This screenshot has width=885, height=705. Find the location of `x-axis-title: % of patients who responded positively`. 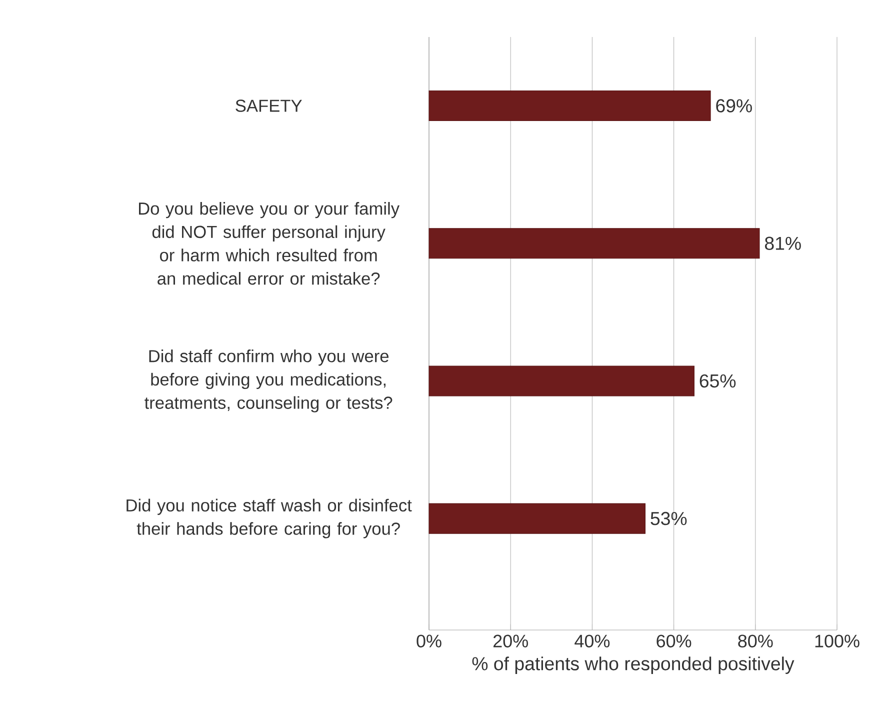

x-axis-title: % of patients who responded positively is located at coordinates (633, 665).